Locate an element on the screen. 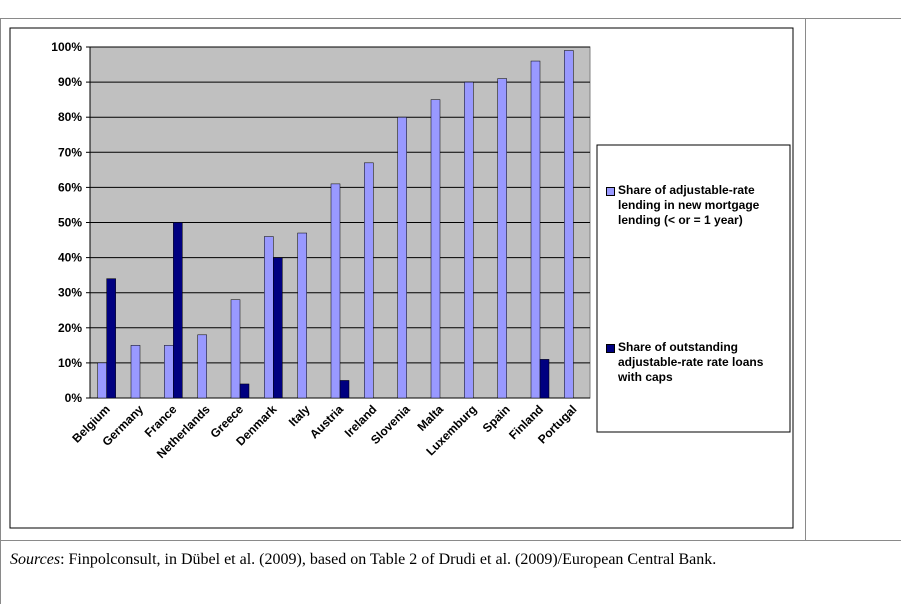 This screenshot has height=604, width=901. y-tick-label: 0% is located at coordinates (74, 398).